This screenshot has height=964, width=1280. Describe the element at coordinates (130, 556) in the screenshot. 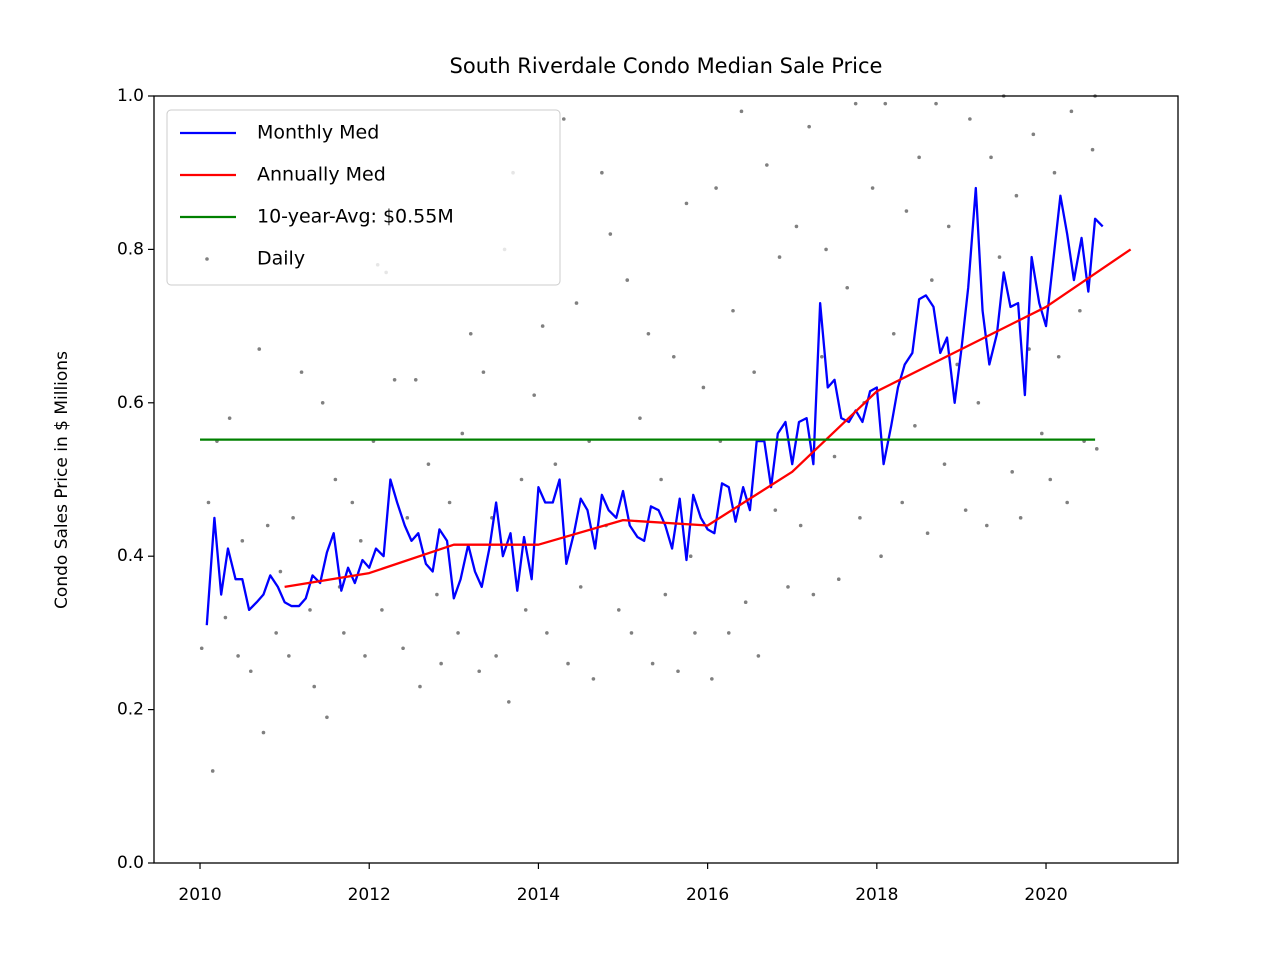

I see `y-tick-label: 0.4` at that location.